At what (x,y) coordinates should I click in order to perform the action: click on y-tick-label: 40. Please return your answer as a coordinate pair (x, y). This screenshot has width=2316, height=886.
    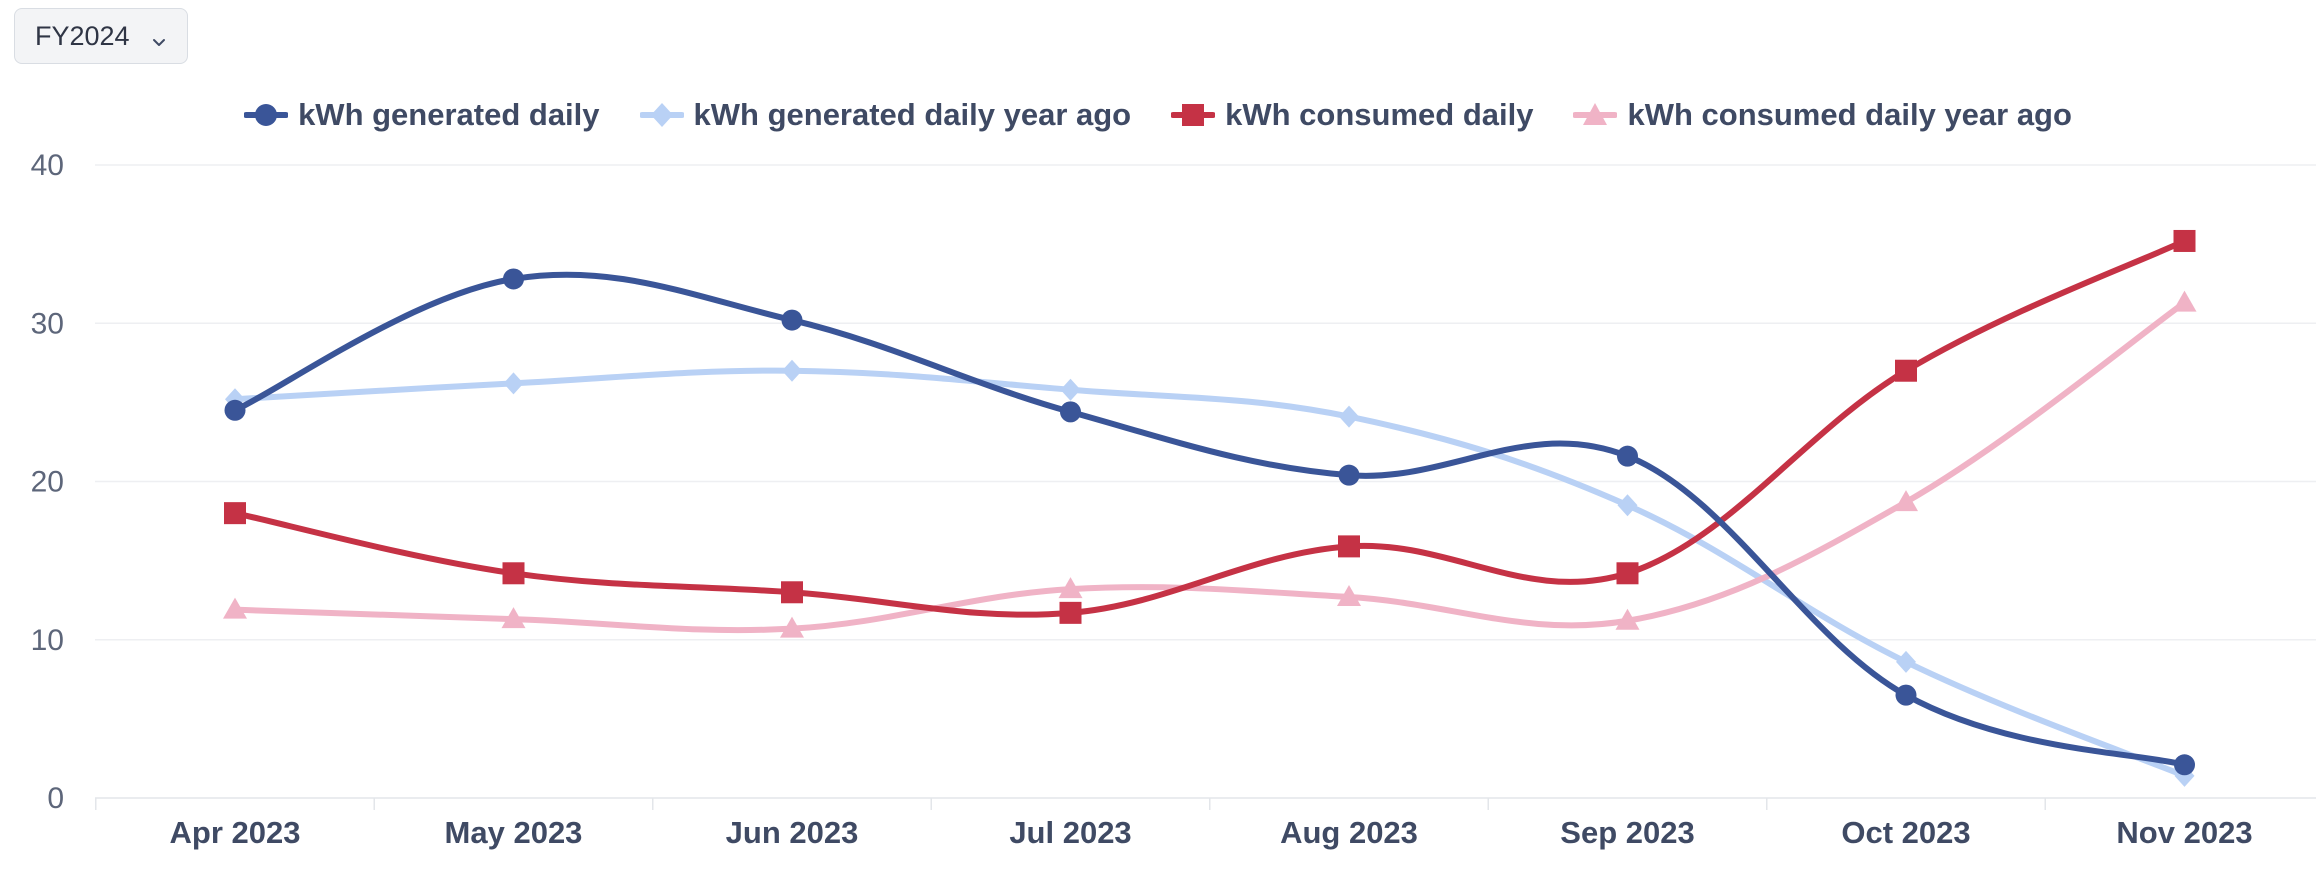
    Looking at the image, I should click on (47, 165).